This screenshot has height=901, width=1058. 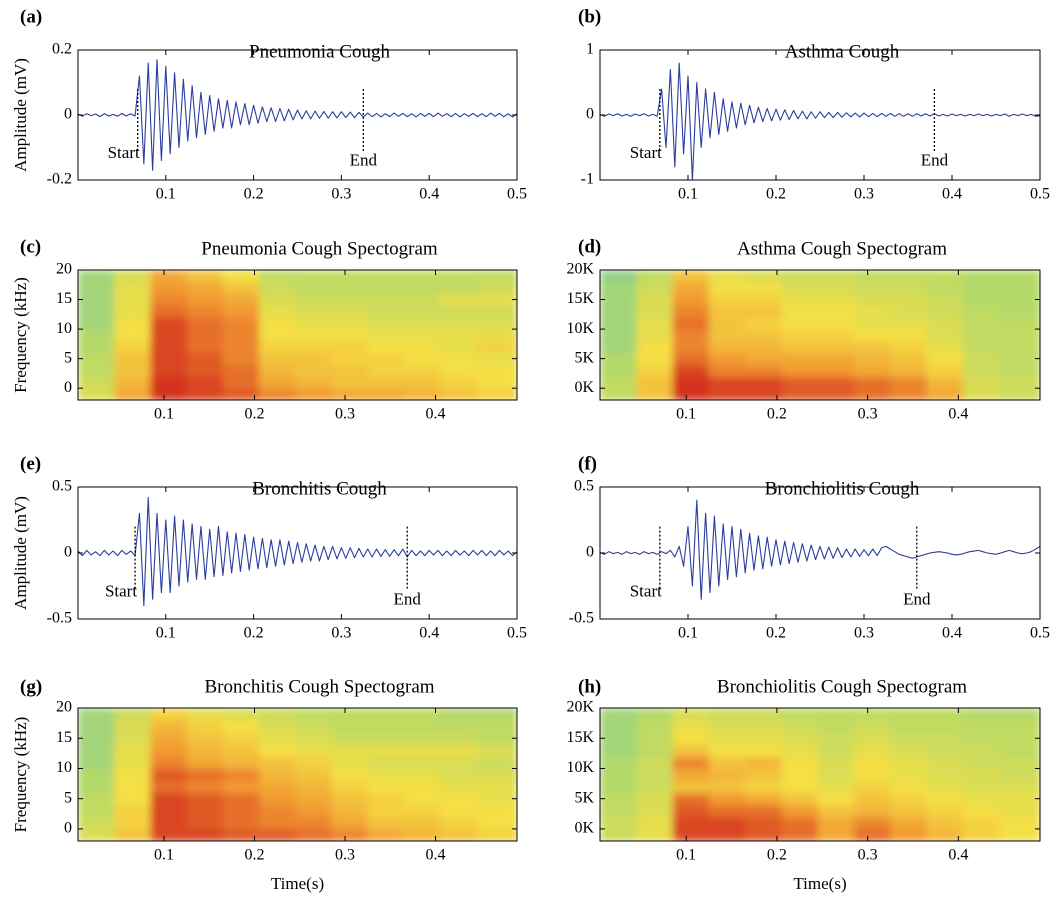 What do you see at coordinates (590, 49) in the screenshot?
I see `y-tick-label: 1` at bounding box center [590, 49].